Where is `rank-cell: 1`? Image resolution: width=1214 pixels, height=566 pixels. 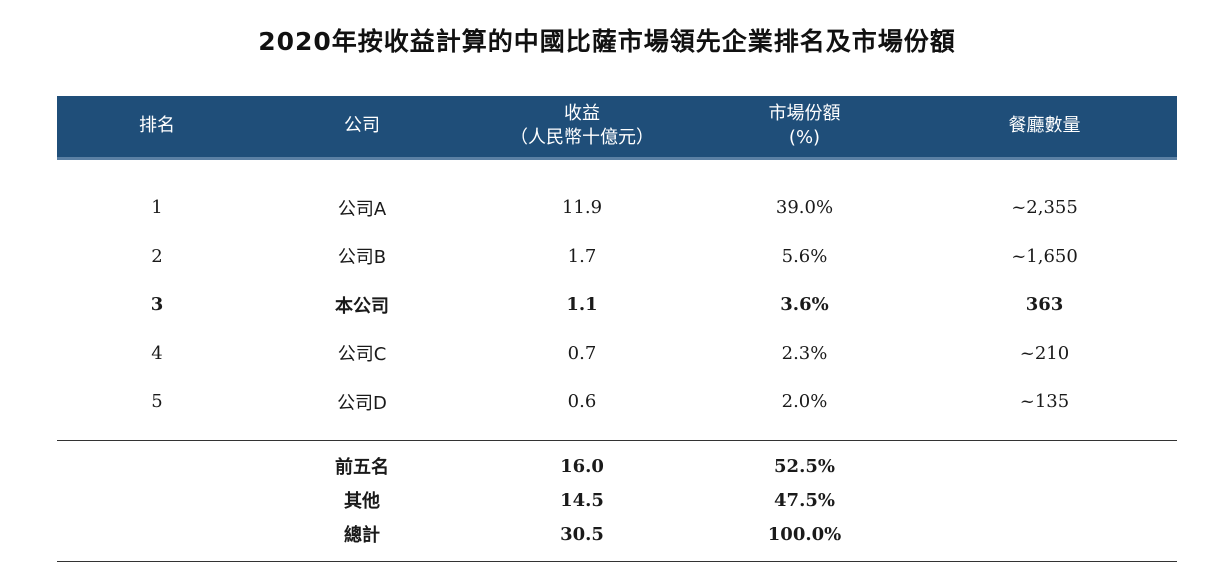
rank-cell: 1 is located at coordinates (157, 208).